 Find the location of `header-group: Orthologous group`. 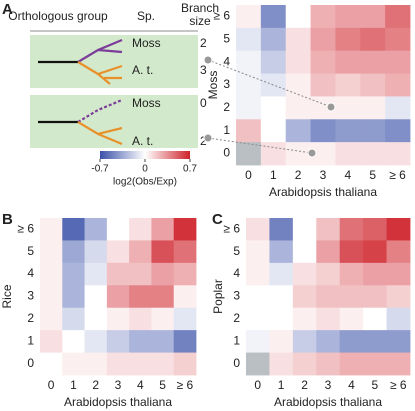

header-group: Orthologous group is located at coordinates (58, 16).